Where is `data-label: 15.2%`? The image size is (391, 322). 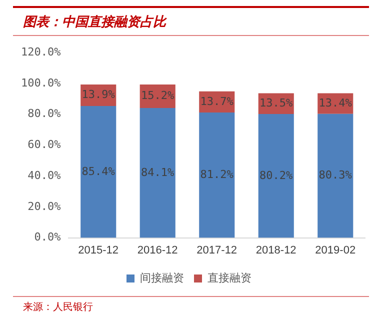
data-label: 15.2% is located at coordinates (158, 95).